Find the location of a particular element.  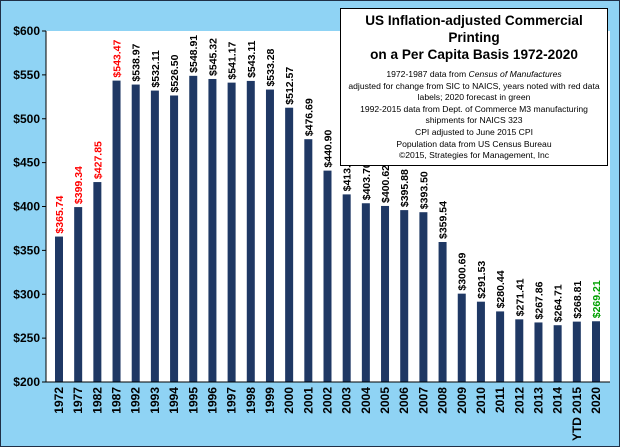

data-label: $543.47 is located at coordinates (118, 58).